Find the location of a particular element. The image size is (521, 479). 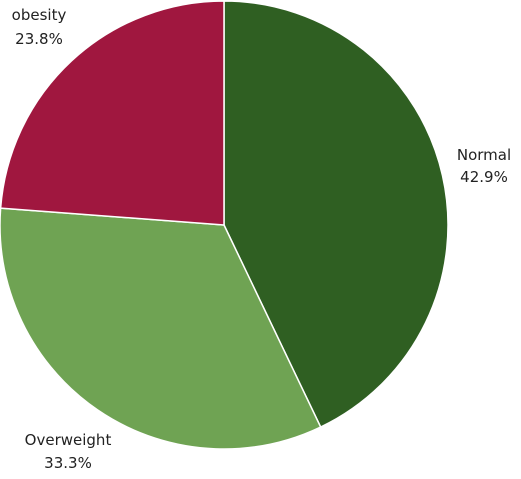

slice-value-overweight: 33.3% is located at coordinates (68, 463).